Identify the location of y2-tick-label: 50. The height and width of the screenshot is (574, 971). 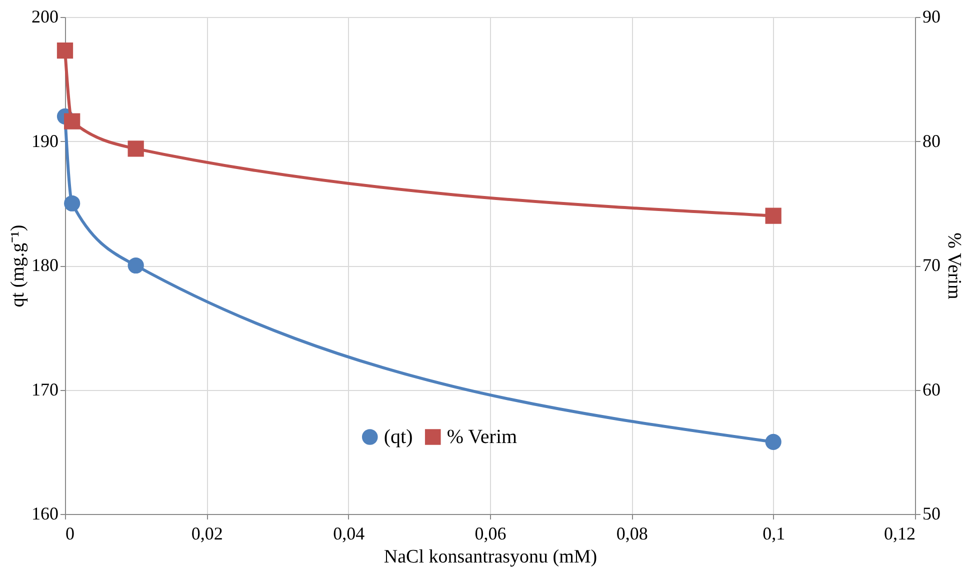
(931, 514).